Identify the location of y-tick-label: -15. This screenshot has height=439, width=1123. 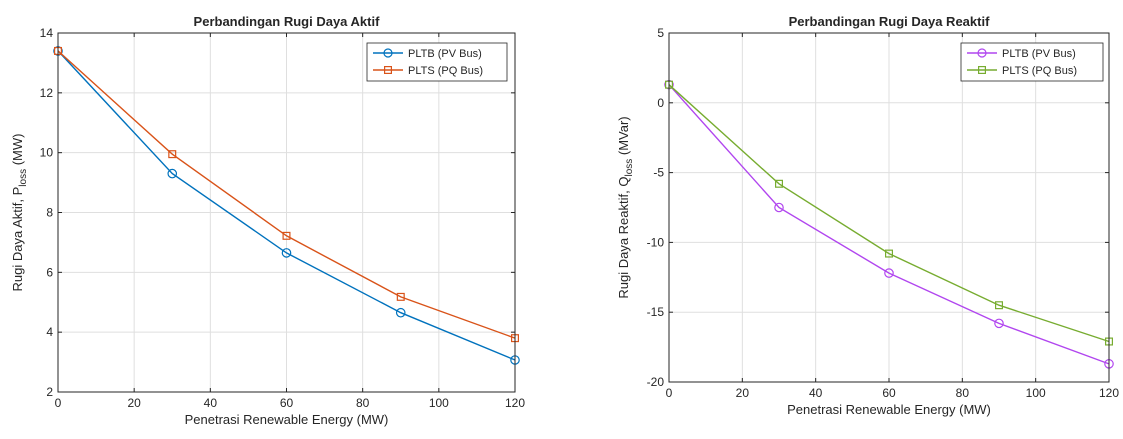
(656, 312).